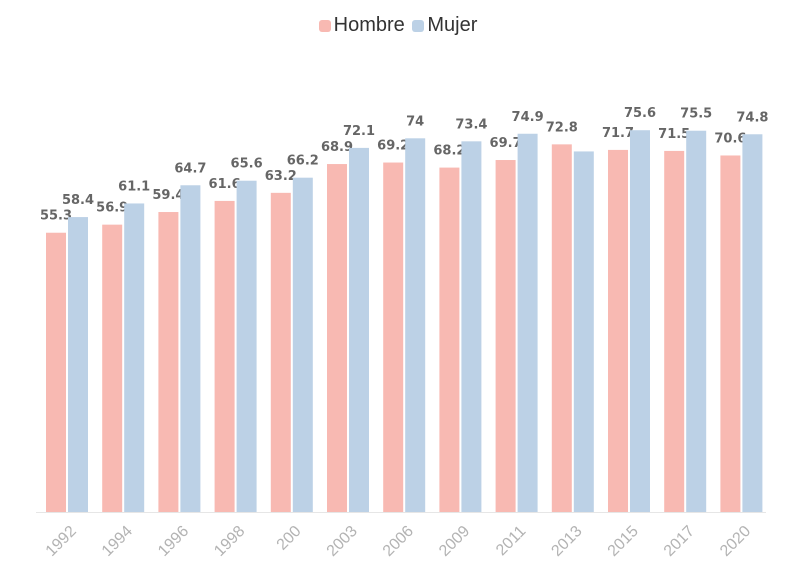  I want to click on bar-hombre-1998, so click(224, 356).